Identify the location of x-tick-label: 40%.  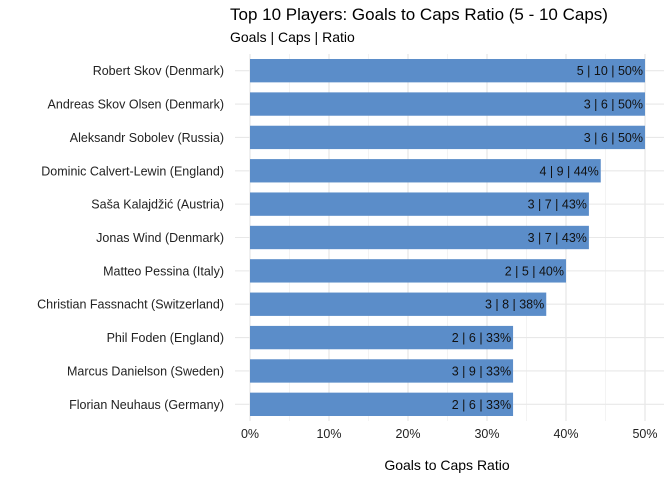
(565, 434).